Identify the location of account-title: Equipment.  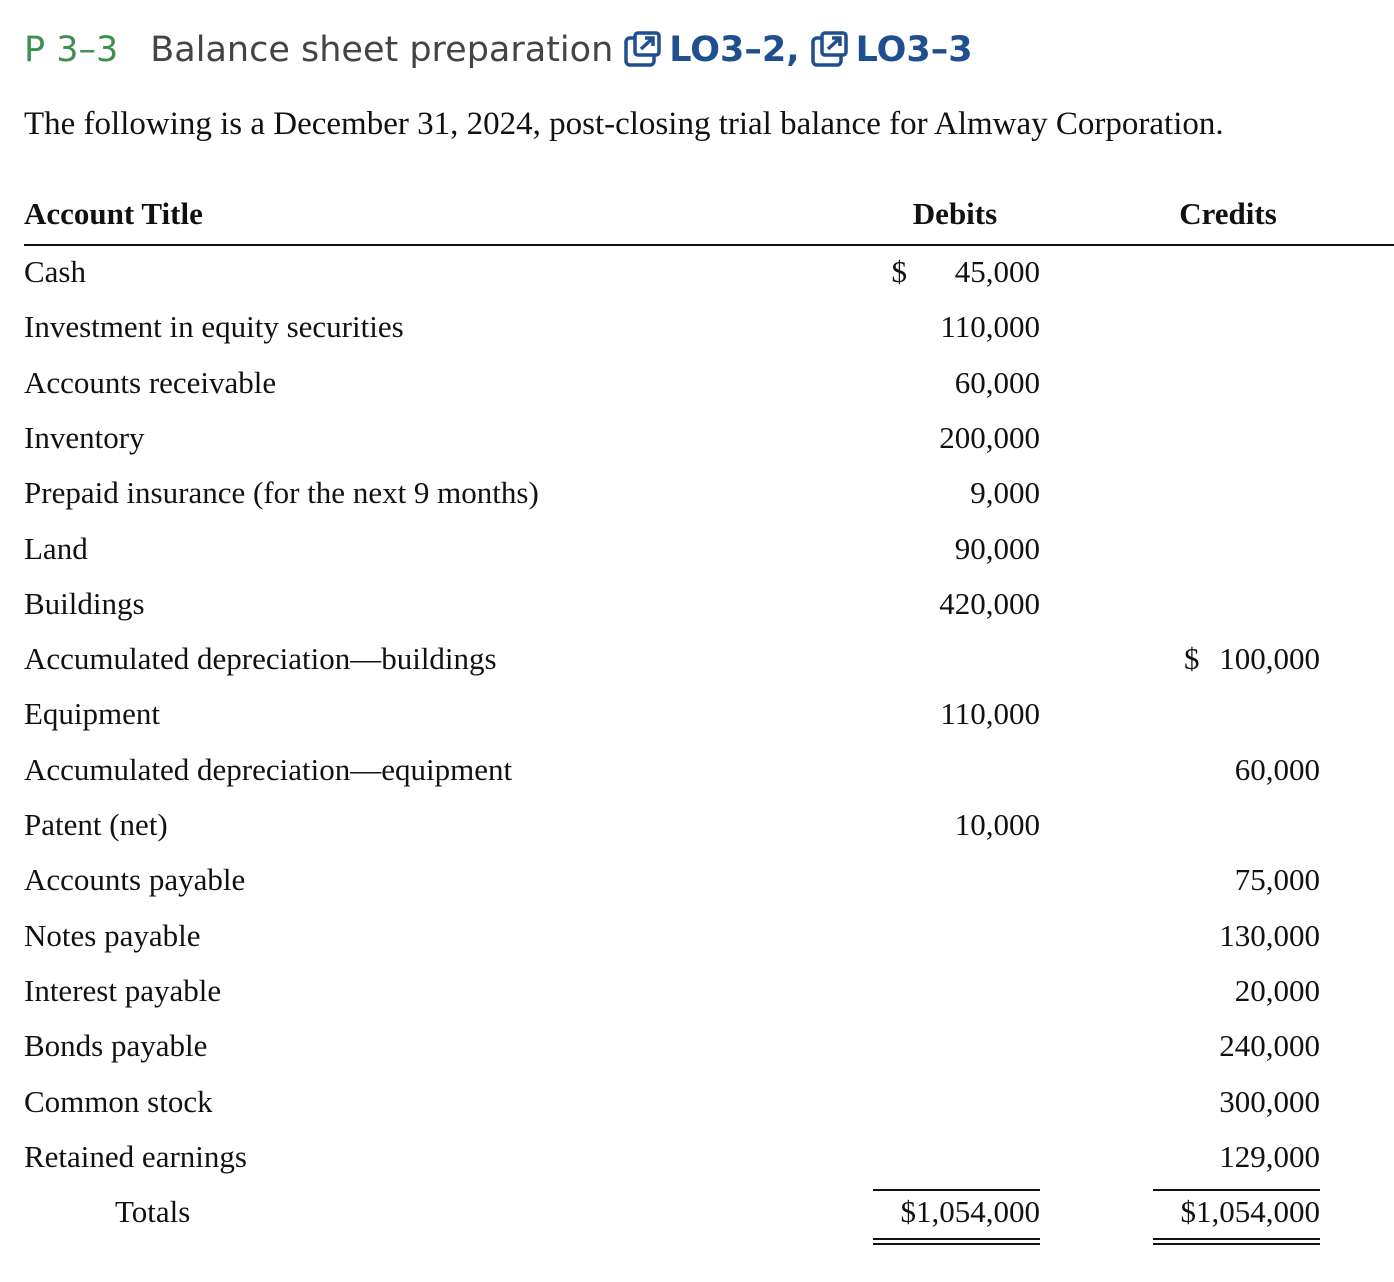
(92, 714).